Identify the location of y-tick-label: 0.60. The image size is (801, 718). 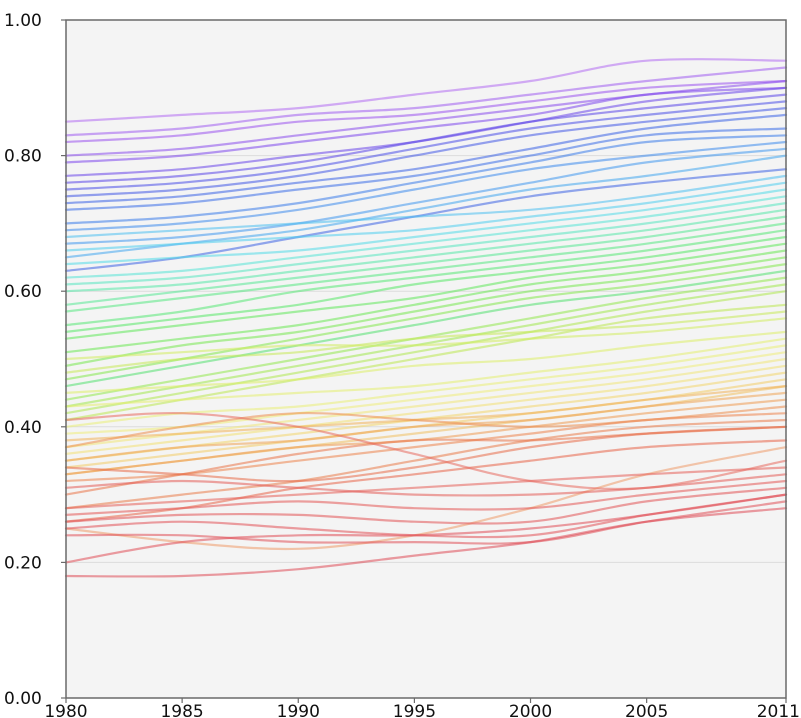
(23, 292).